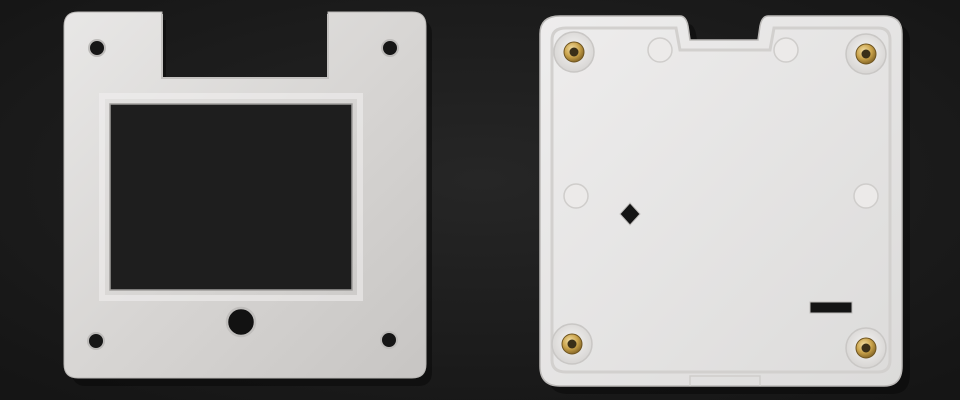 Image resolution: width=960 pixels, height=400 pixels. What do you see at coordinates (572, 344) in the screenshot?
I see `brass-insert-bottom-left` at bounding box center [572, 344].